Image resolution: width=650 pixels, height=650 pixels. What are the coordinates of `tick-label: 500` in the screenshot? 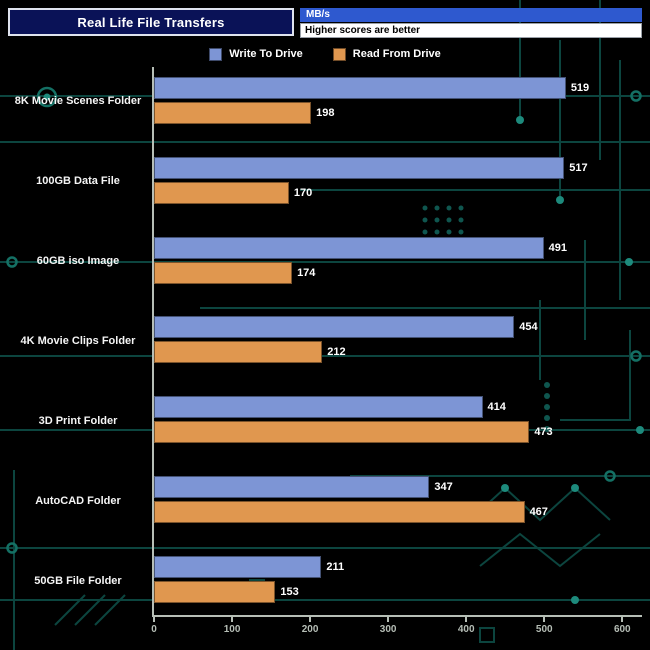 It's located at (544, 629).